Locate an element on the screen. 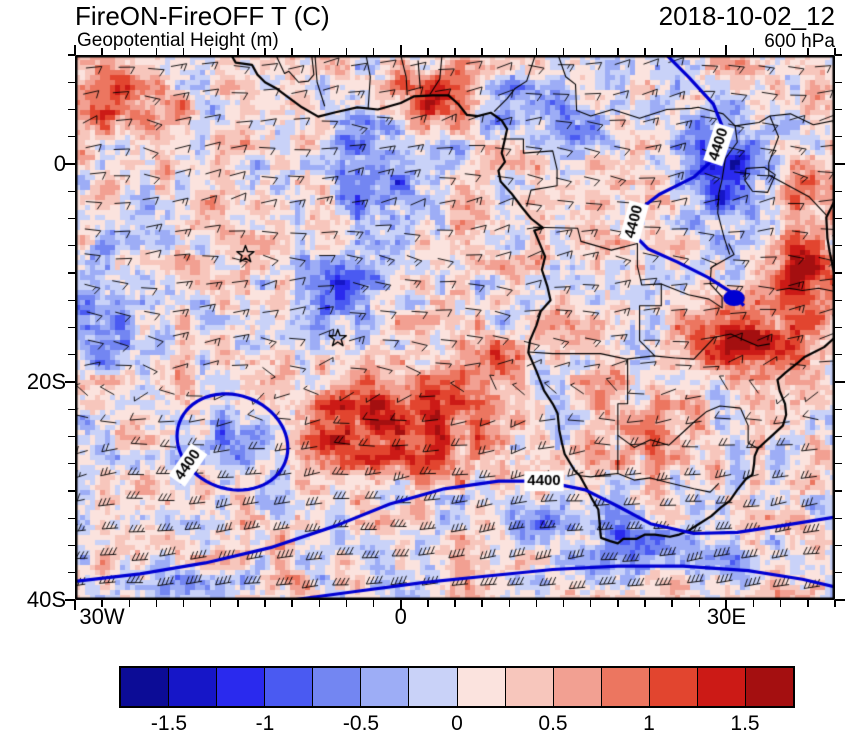 Image resolution: width=850 pixels, height=750 pixels. pressure-level: 600 hPa is located at coordinates (799, 41).